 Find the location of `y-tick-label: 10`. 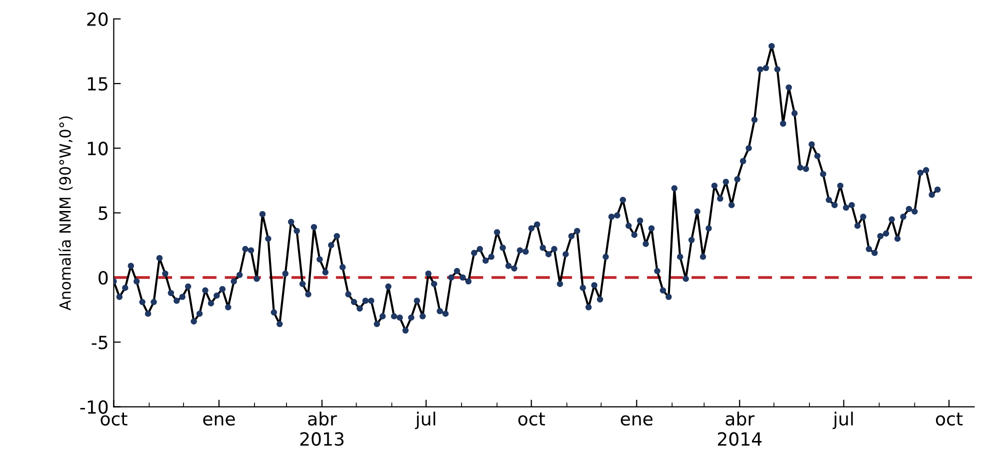

y-tick-label: 10 is located at coordinates (98, 149).